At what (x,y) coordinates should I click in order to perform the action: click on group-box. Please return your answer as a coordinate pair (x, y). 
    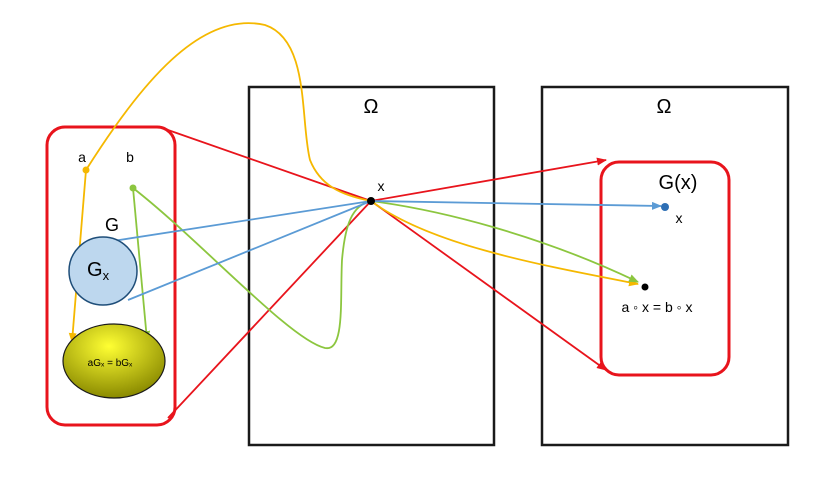
    Looking at the image, I should click on (111, 276).